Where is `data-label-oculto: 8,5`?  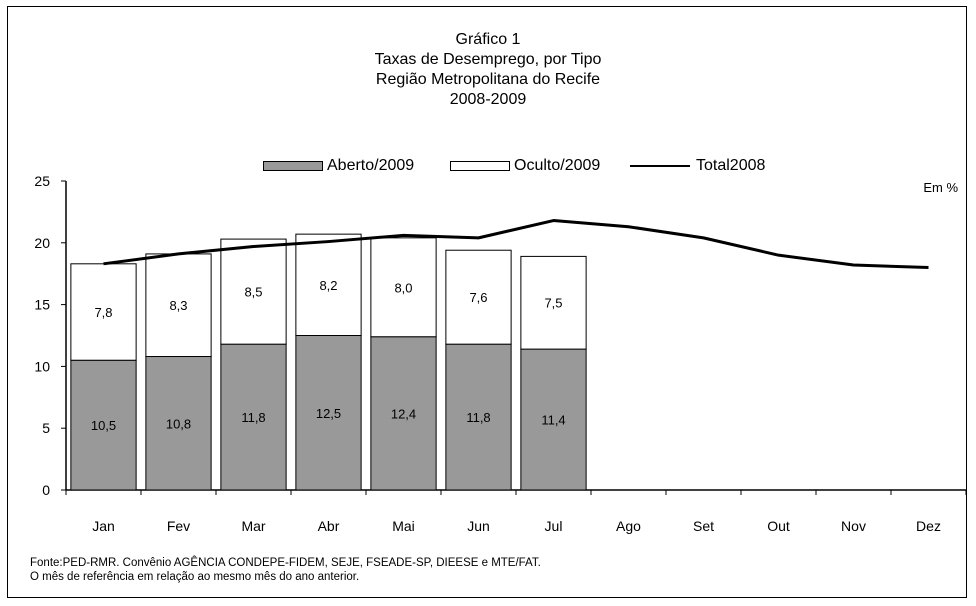 data-label-oculto: 8,5 is located at coordinates (253, 292).